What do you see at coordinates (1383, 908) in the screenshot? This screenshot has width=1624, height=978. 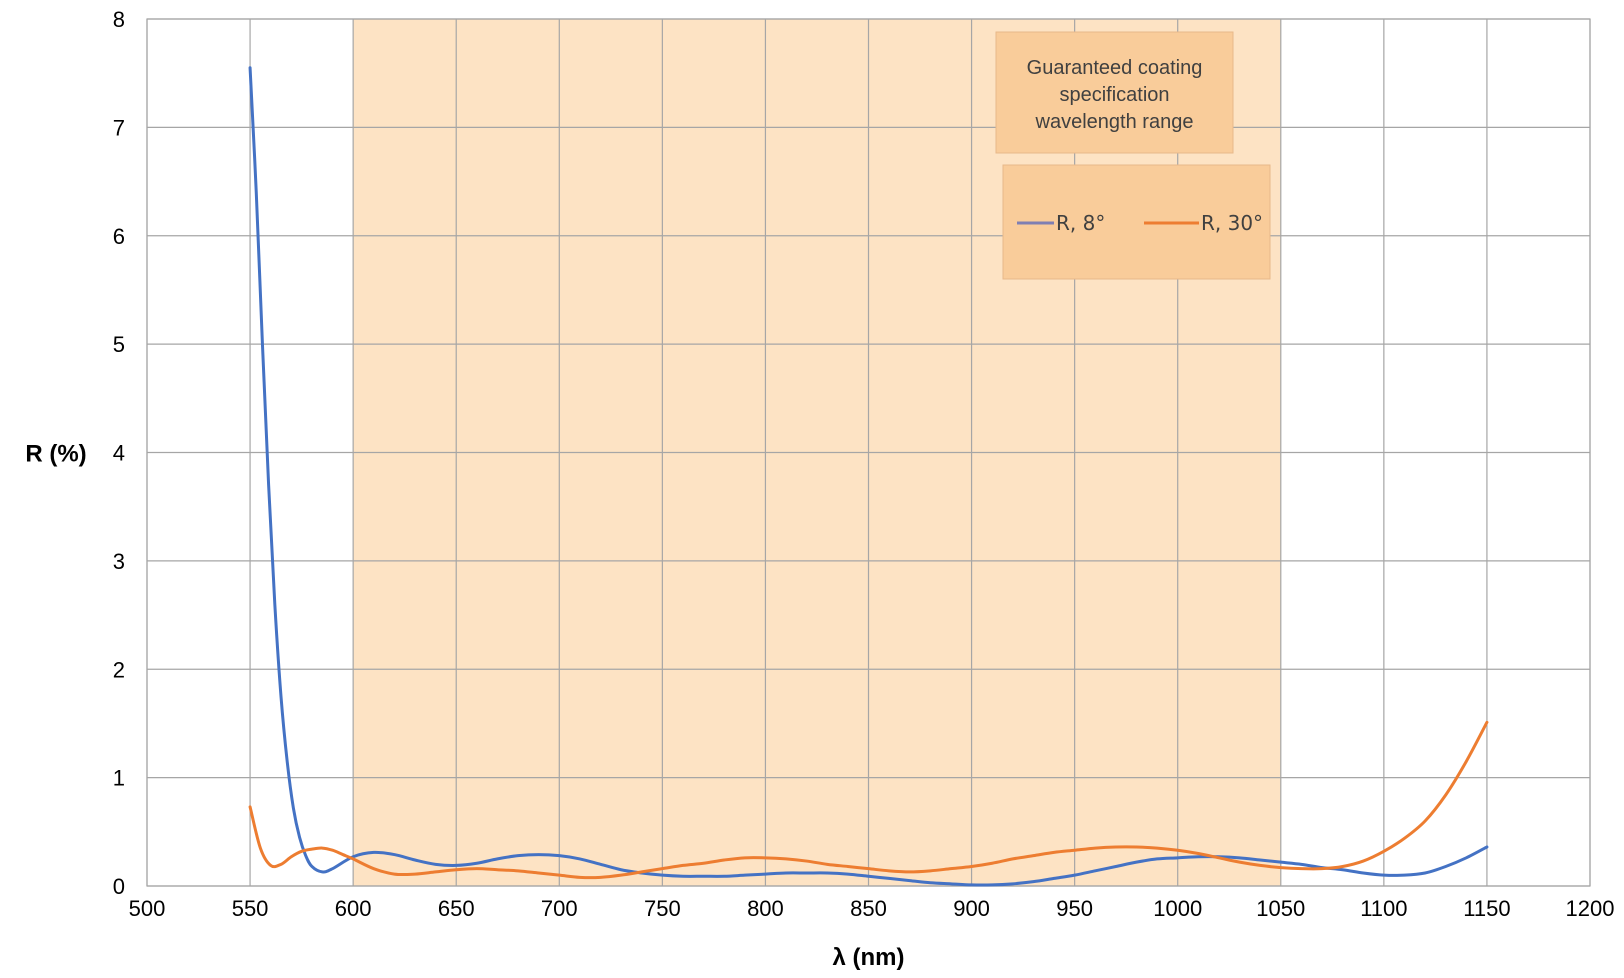 I see `x-tick-label: 1100` at bounding box center [1383, 908].